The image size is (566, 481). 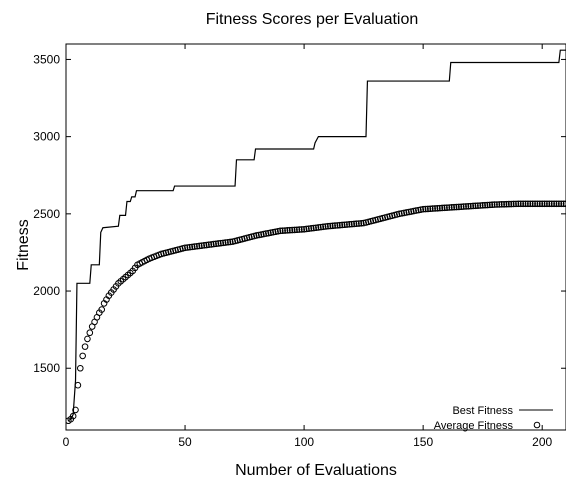 I want to click on y-tick-label: 3500, so click(x=46, y=59).